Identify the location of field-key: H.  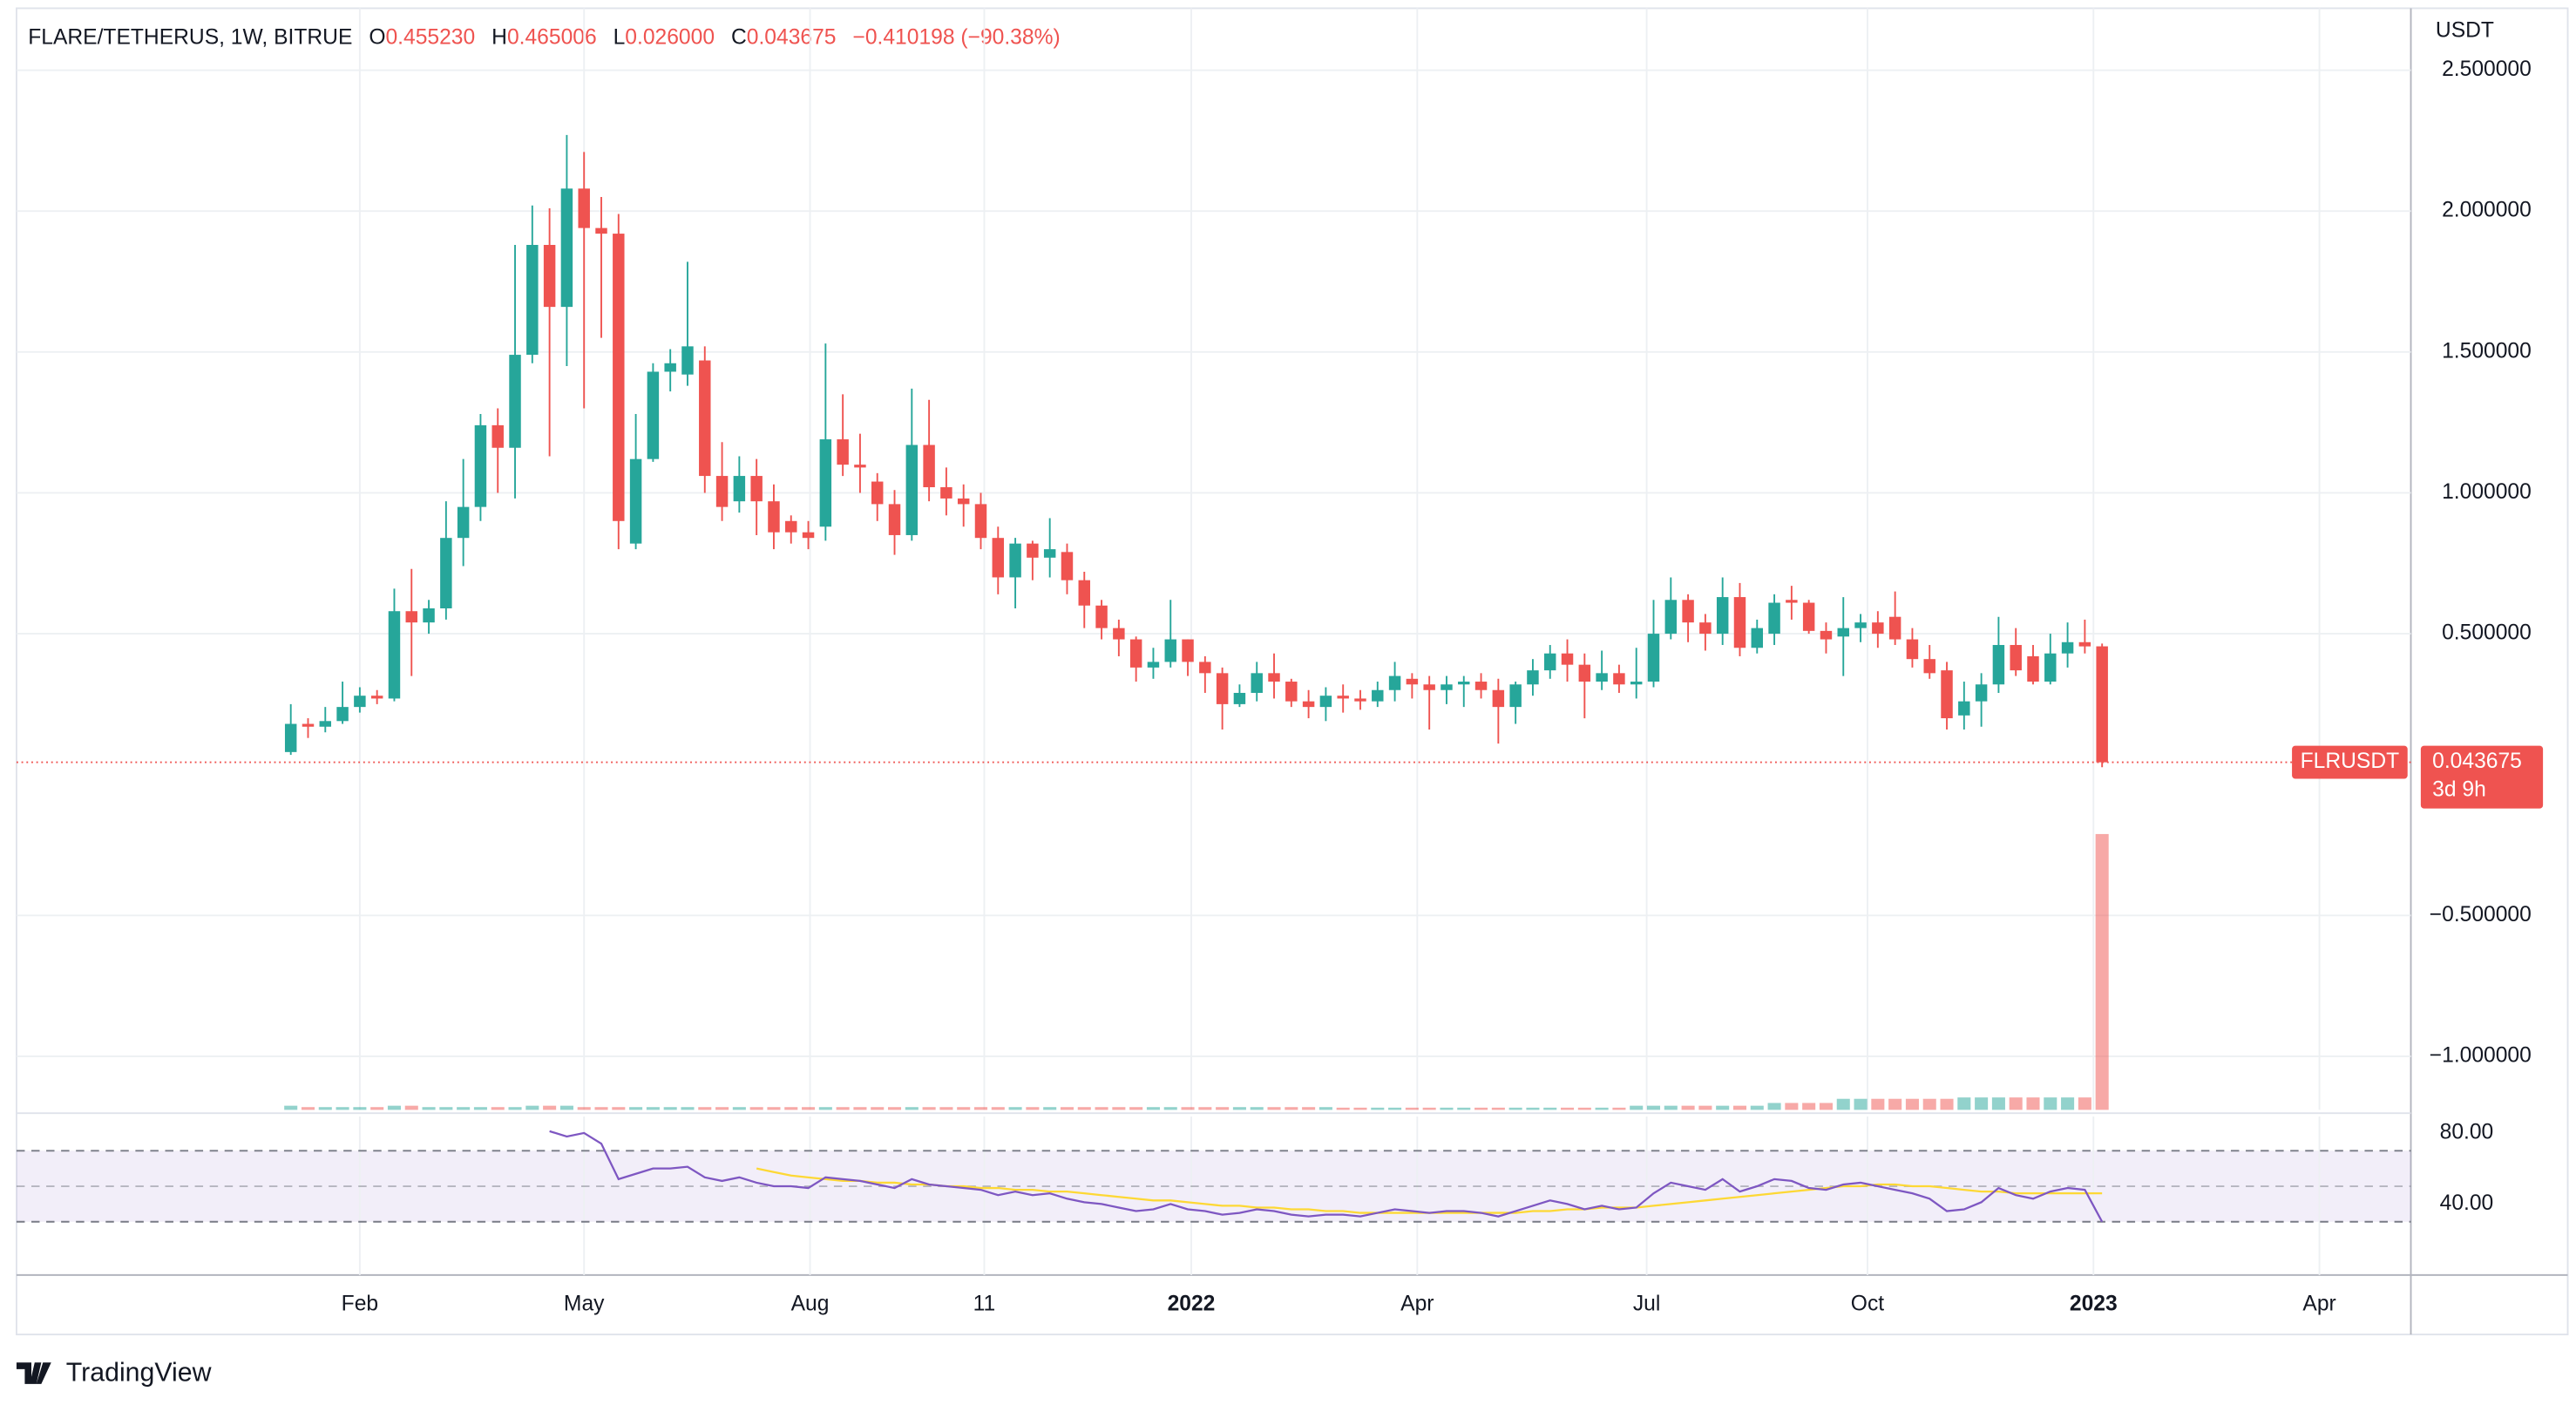
(499, 37).